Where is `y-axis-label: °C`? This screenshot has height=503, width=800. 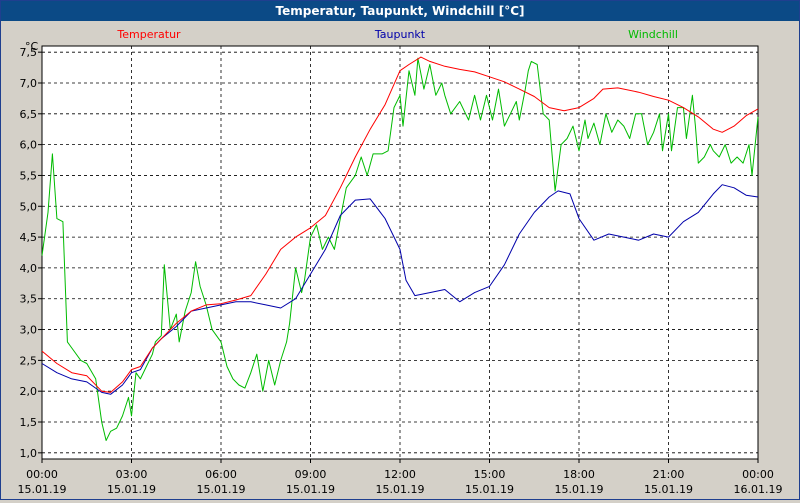 y-axis-label: °C is located at coordinates (32, 46).